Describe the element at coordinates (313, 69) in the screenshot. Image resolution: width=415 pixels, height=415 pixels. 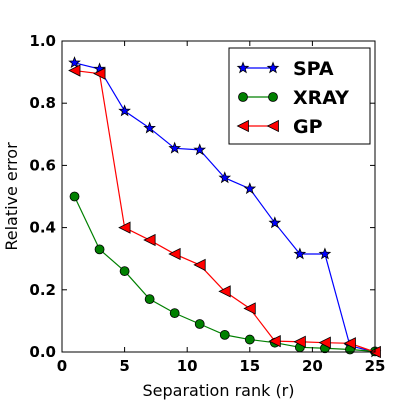
I see `legend-label-spa: SPA` at that location.